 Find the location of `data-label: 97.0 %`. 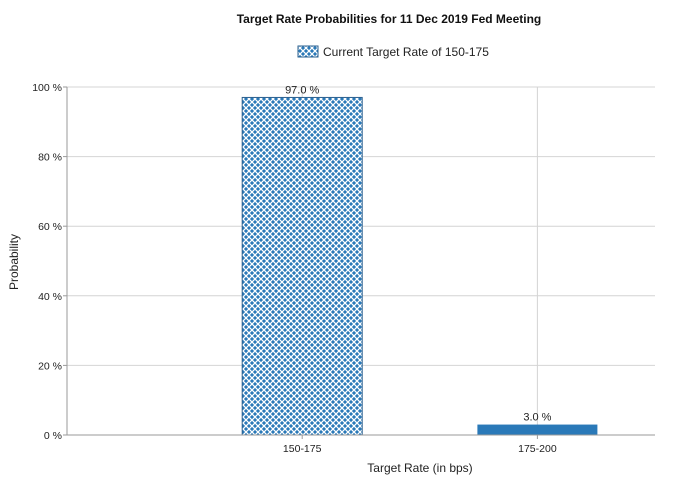

data-label: 97.0 % is located at coordinates (302, 90).